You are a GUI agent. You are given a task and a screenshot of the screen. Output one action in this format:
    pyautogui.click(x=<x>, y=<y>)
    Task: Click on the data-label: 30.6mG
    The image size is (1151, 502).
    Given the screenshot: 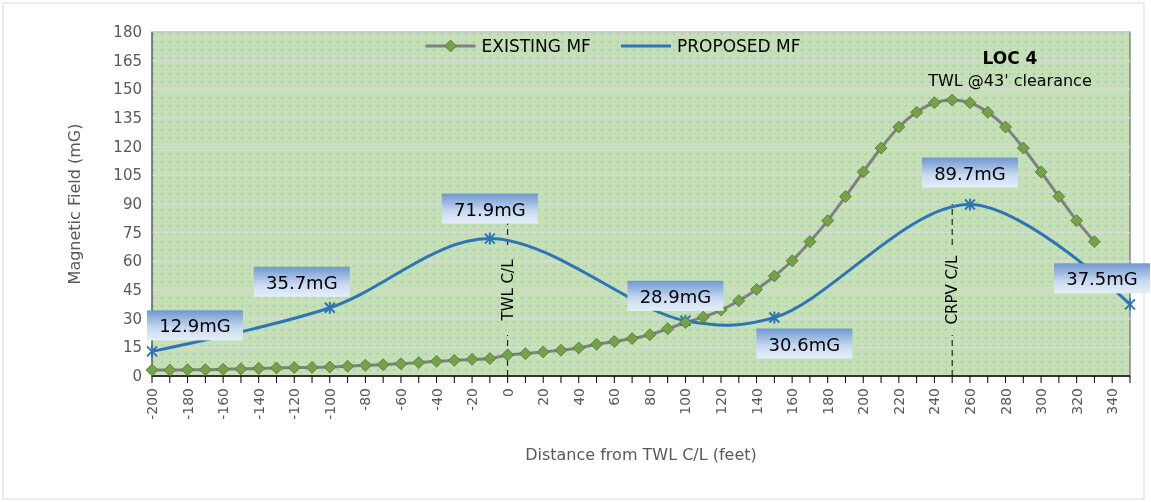 What is the action you would take?
    pyautogui.click(x=804, y=344)
    